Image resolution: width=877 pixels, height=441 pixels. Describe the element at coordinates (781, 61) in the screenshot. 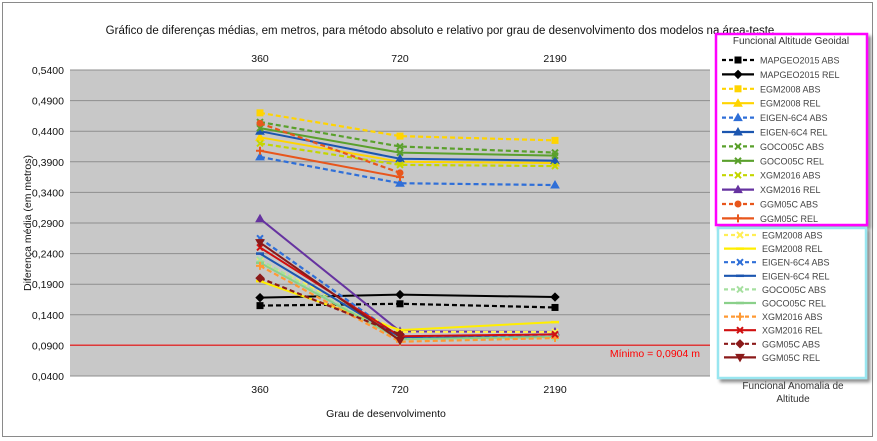

I see `legend-item: MAPGEO2015 ABS` at that location.